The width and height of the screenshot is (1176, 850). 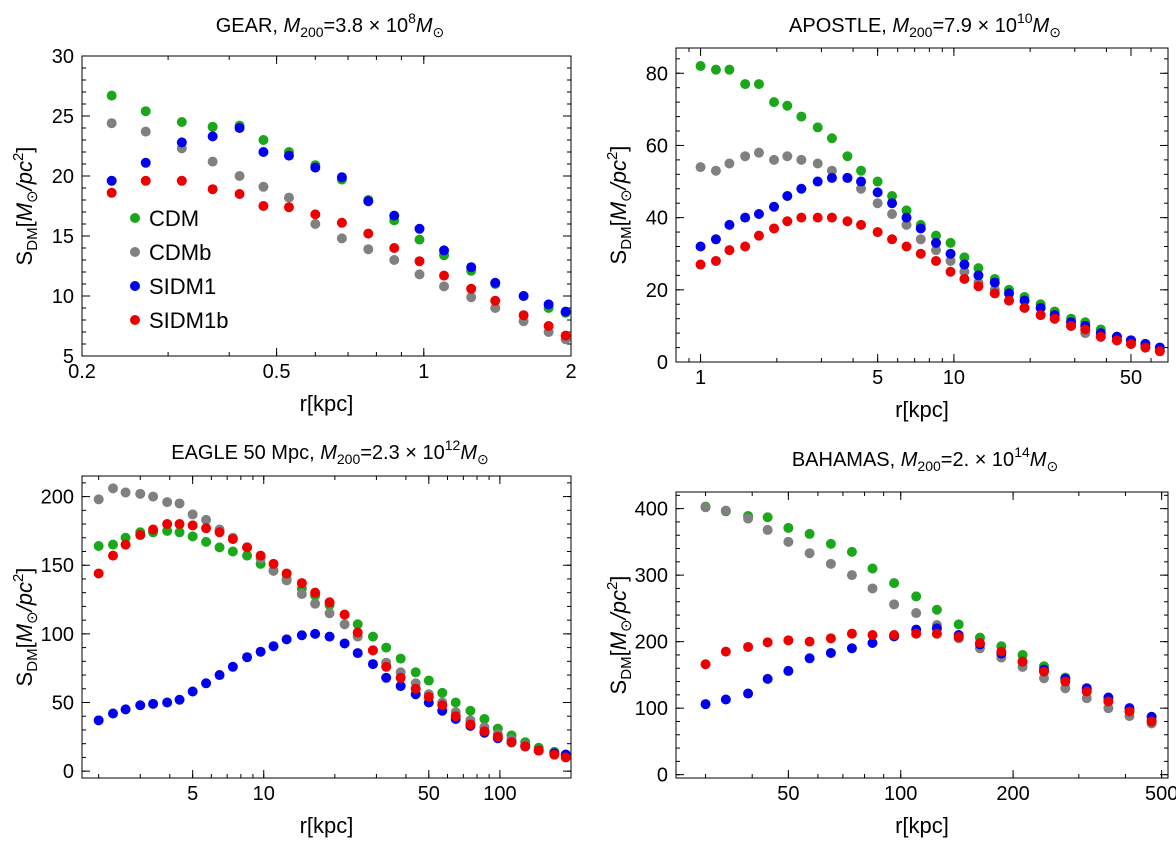 I want to click on title-subscript: 200, so click(x=921, y=32).